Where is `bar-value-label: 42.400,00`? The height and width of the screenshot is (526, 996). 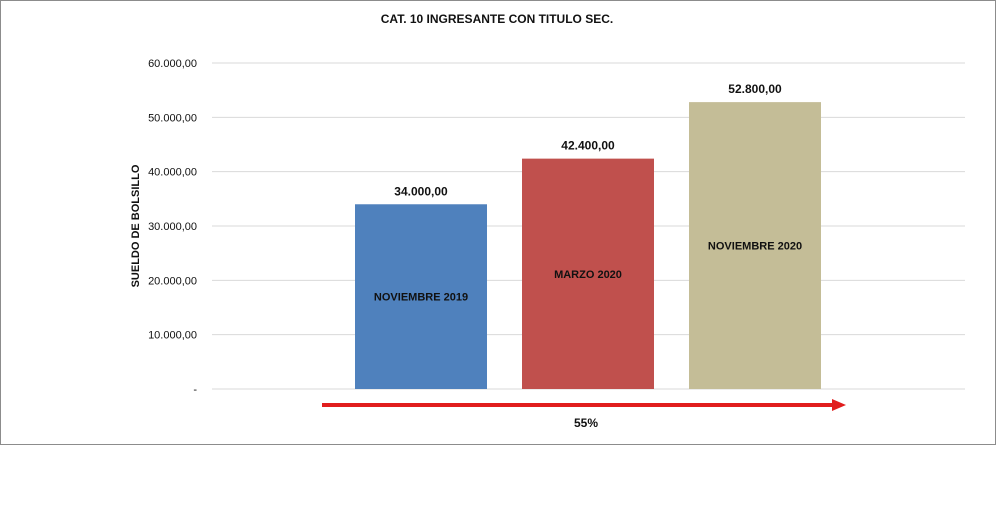 bar-value-label: 42.400,00 is located at coordinates (588, 146).